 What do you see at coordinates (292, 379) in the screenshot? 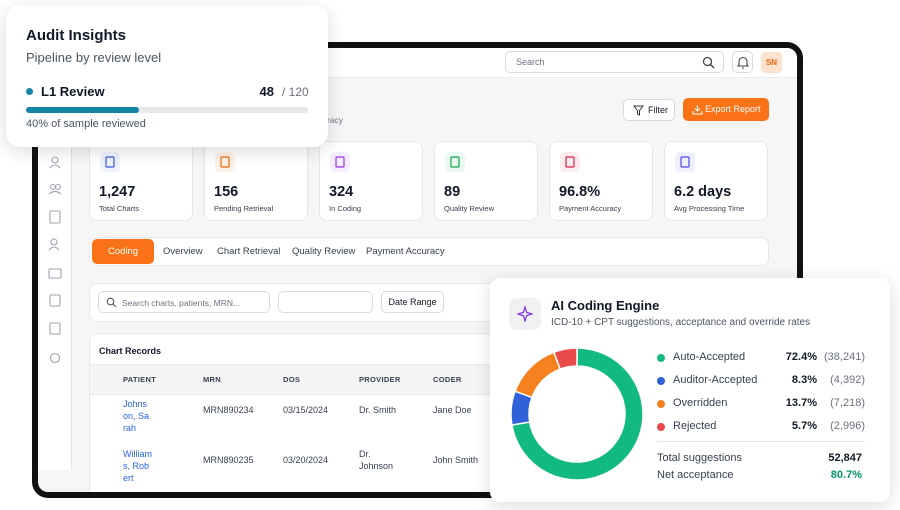
I see `column-header: DOS` at bounding box center [292, 379].